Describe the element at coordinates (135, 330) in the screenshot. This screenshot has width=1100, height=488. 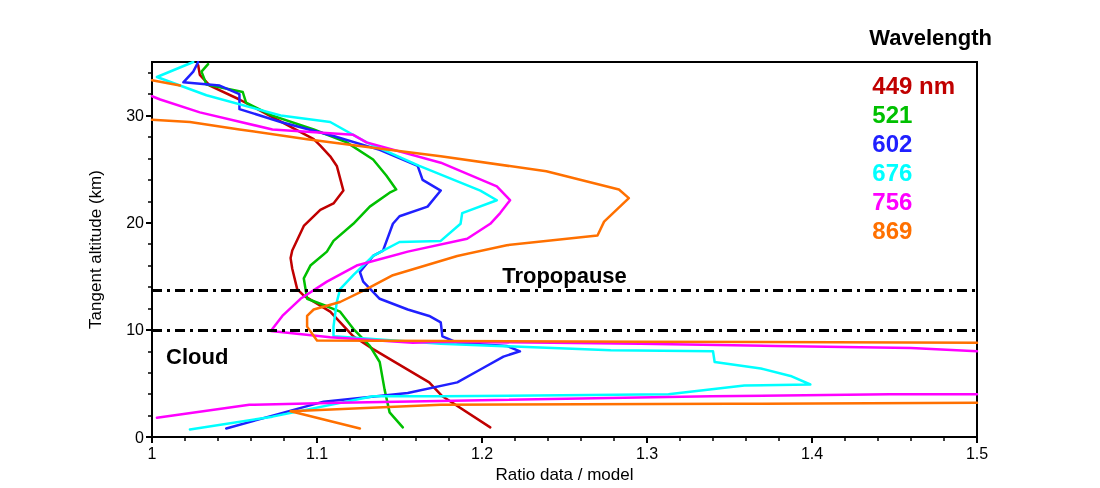
I see `y-tick-label: 10` at that location.